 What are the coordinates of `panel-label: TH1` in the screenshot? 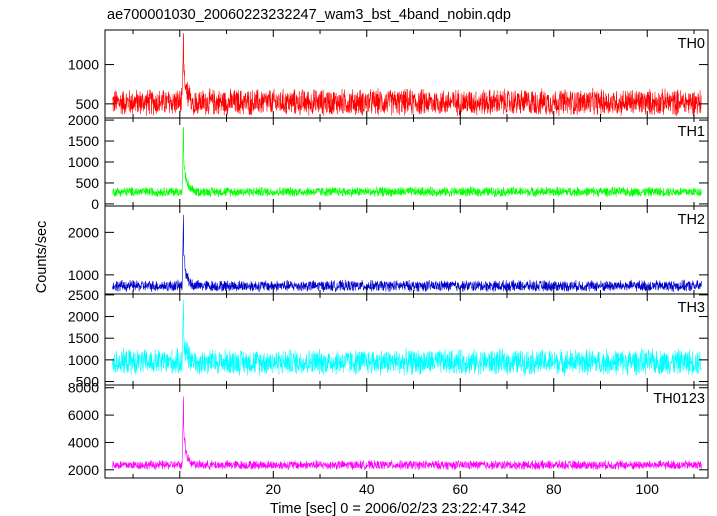 It's located at (691, 132).